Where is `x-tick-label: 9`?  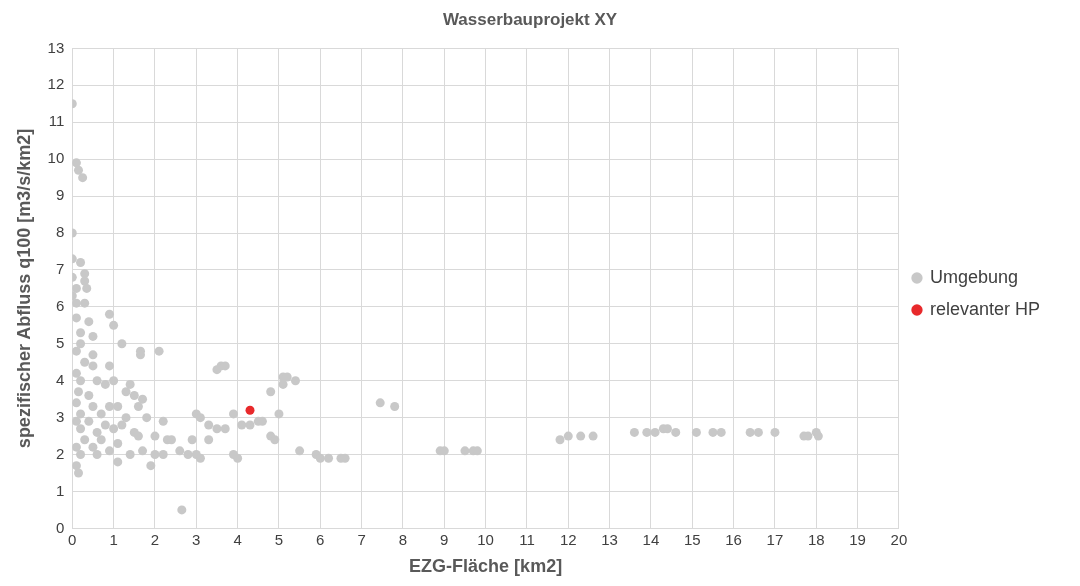 x-tick-label: 9 is located at coordinates (444, 539).